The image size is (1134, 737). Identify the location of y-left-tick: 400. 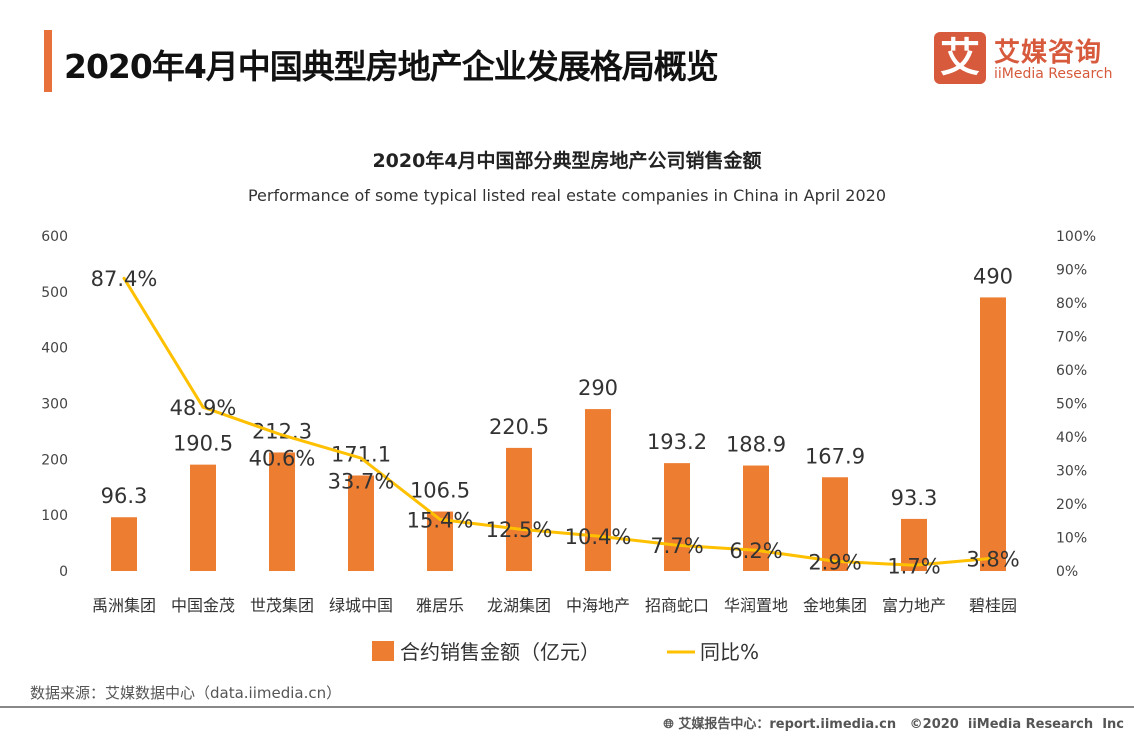
(54, 349).